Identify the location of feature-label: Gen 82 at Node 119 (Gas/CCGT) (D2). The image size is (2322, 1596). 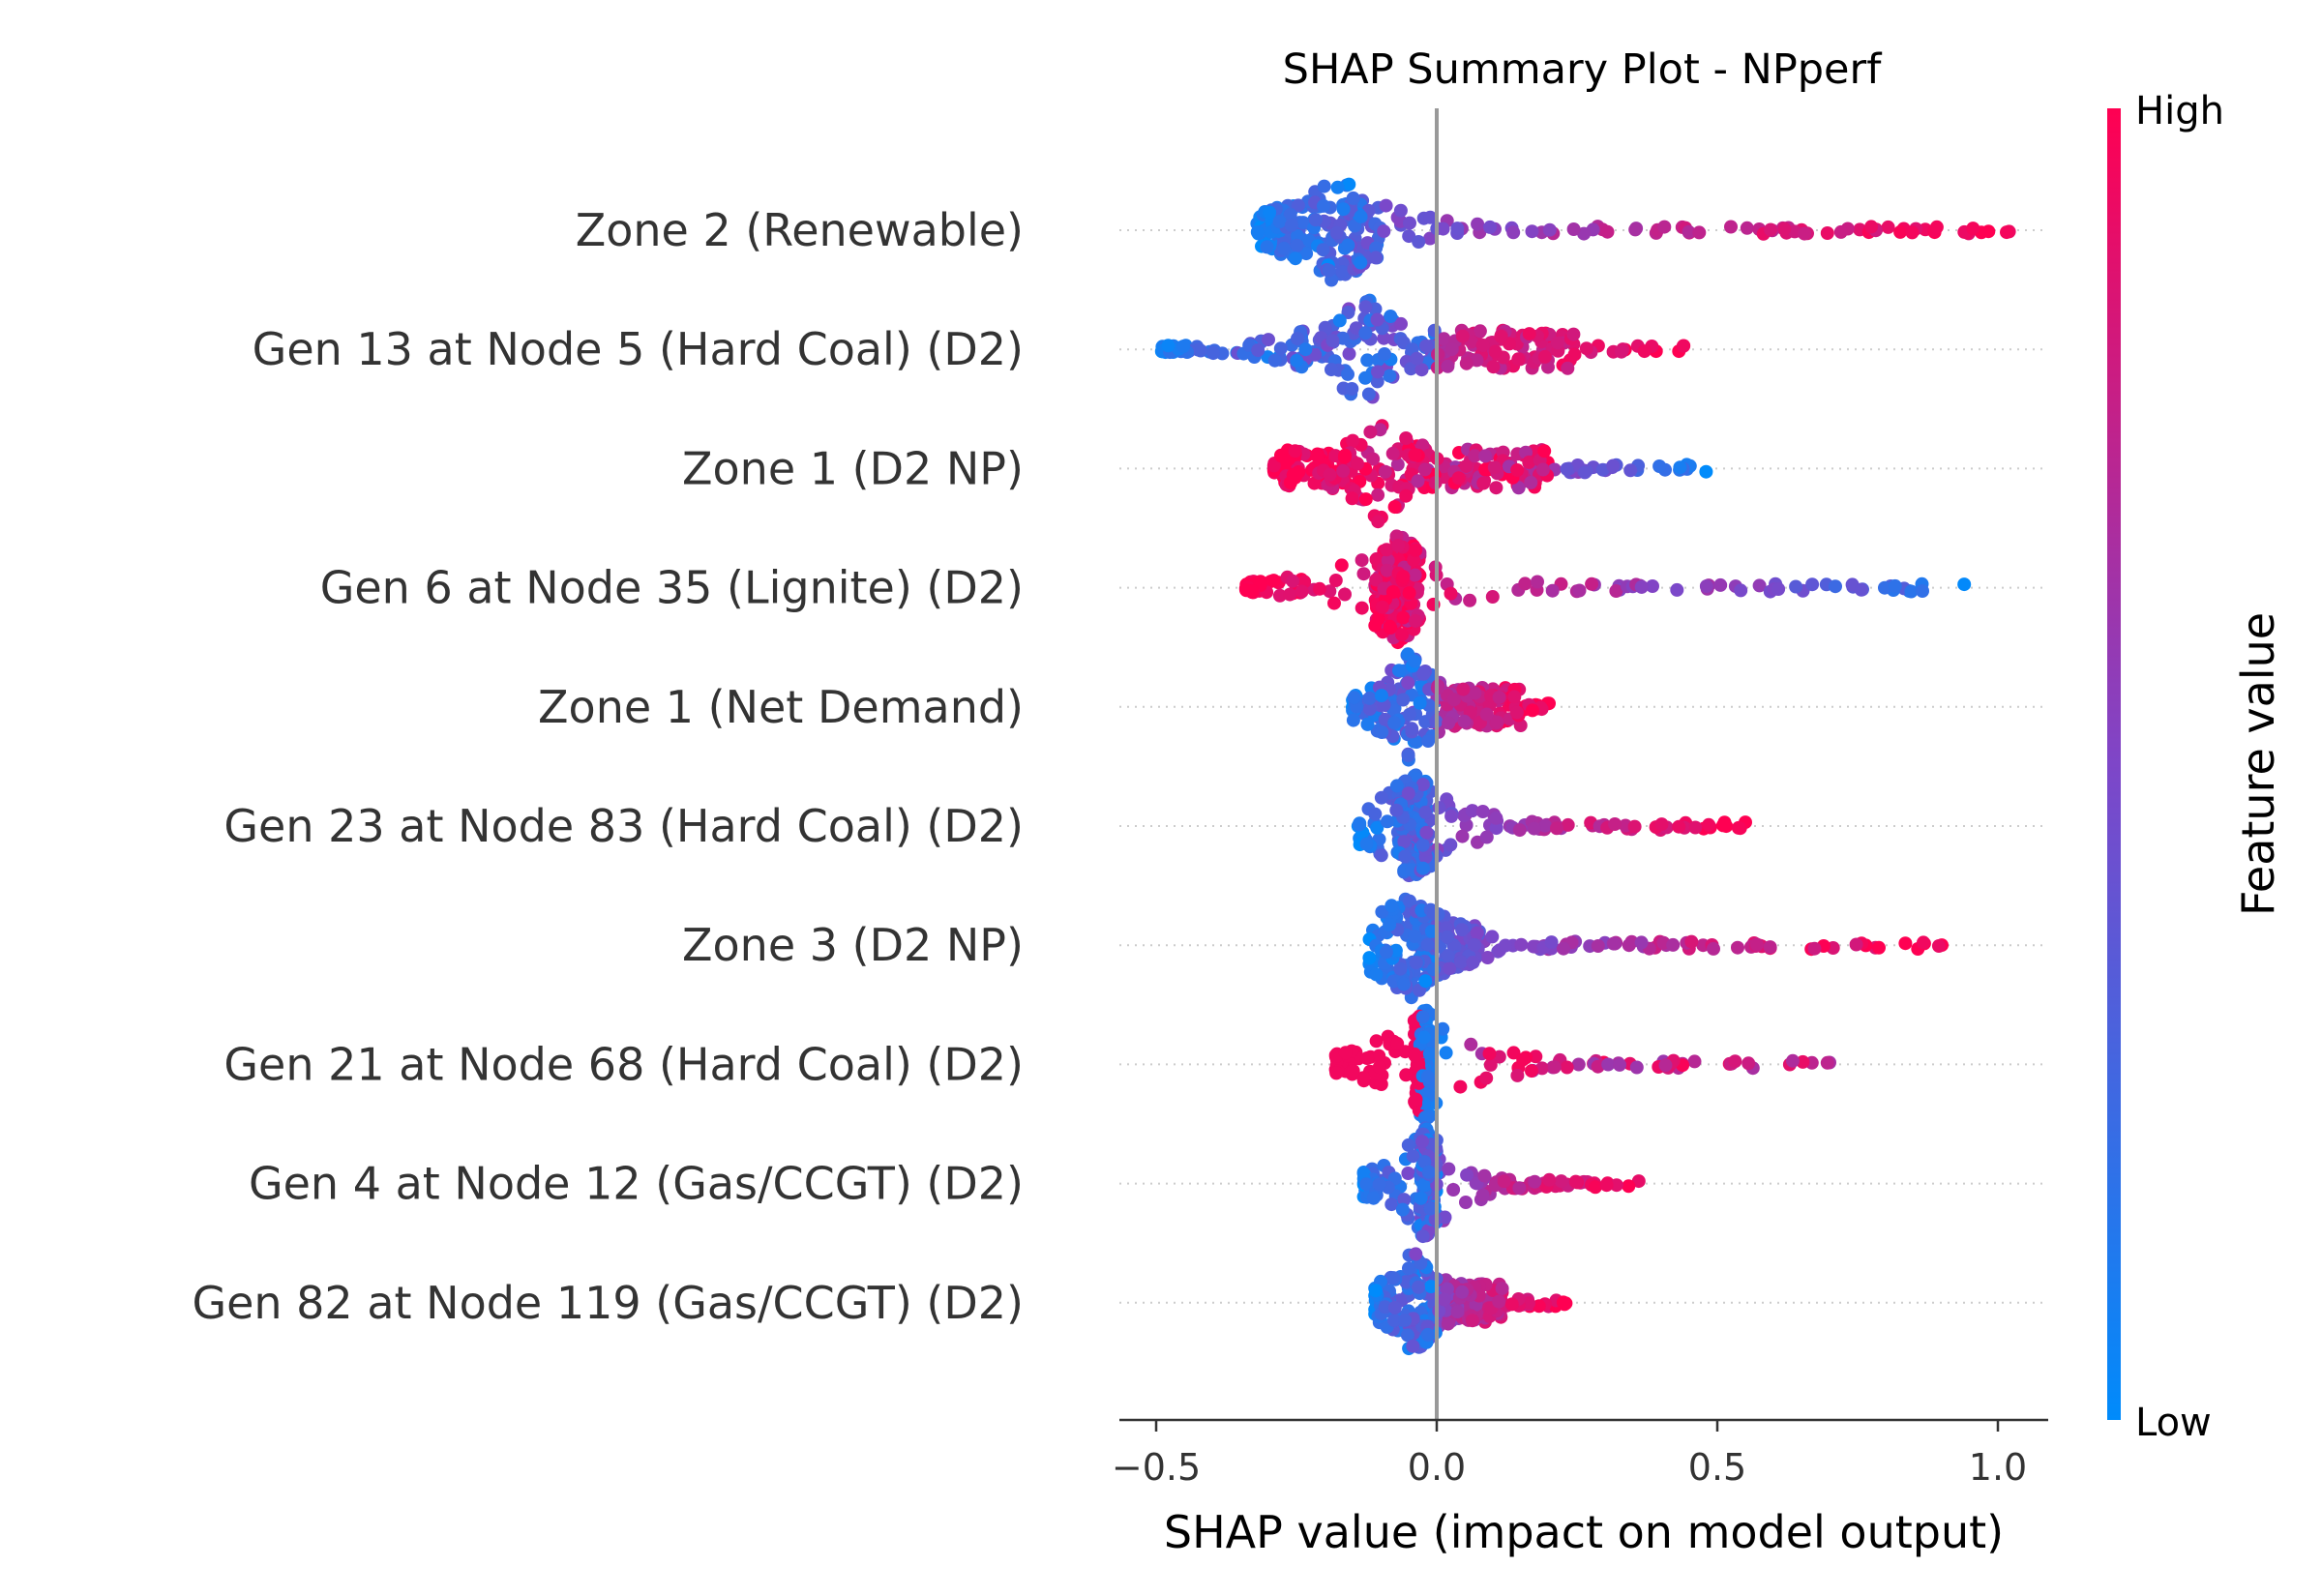
(608, 1303).